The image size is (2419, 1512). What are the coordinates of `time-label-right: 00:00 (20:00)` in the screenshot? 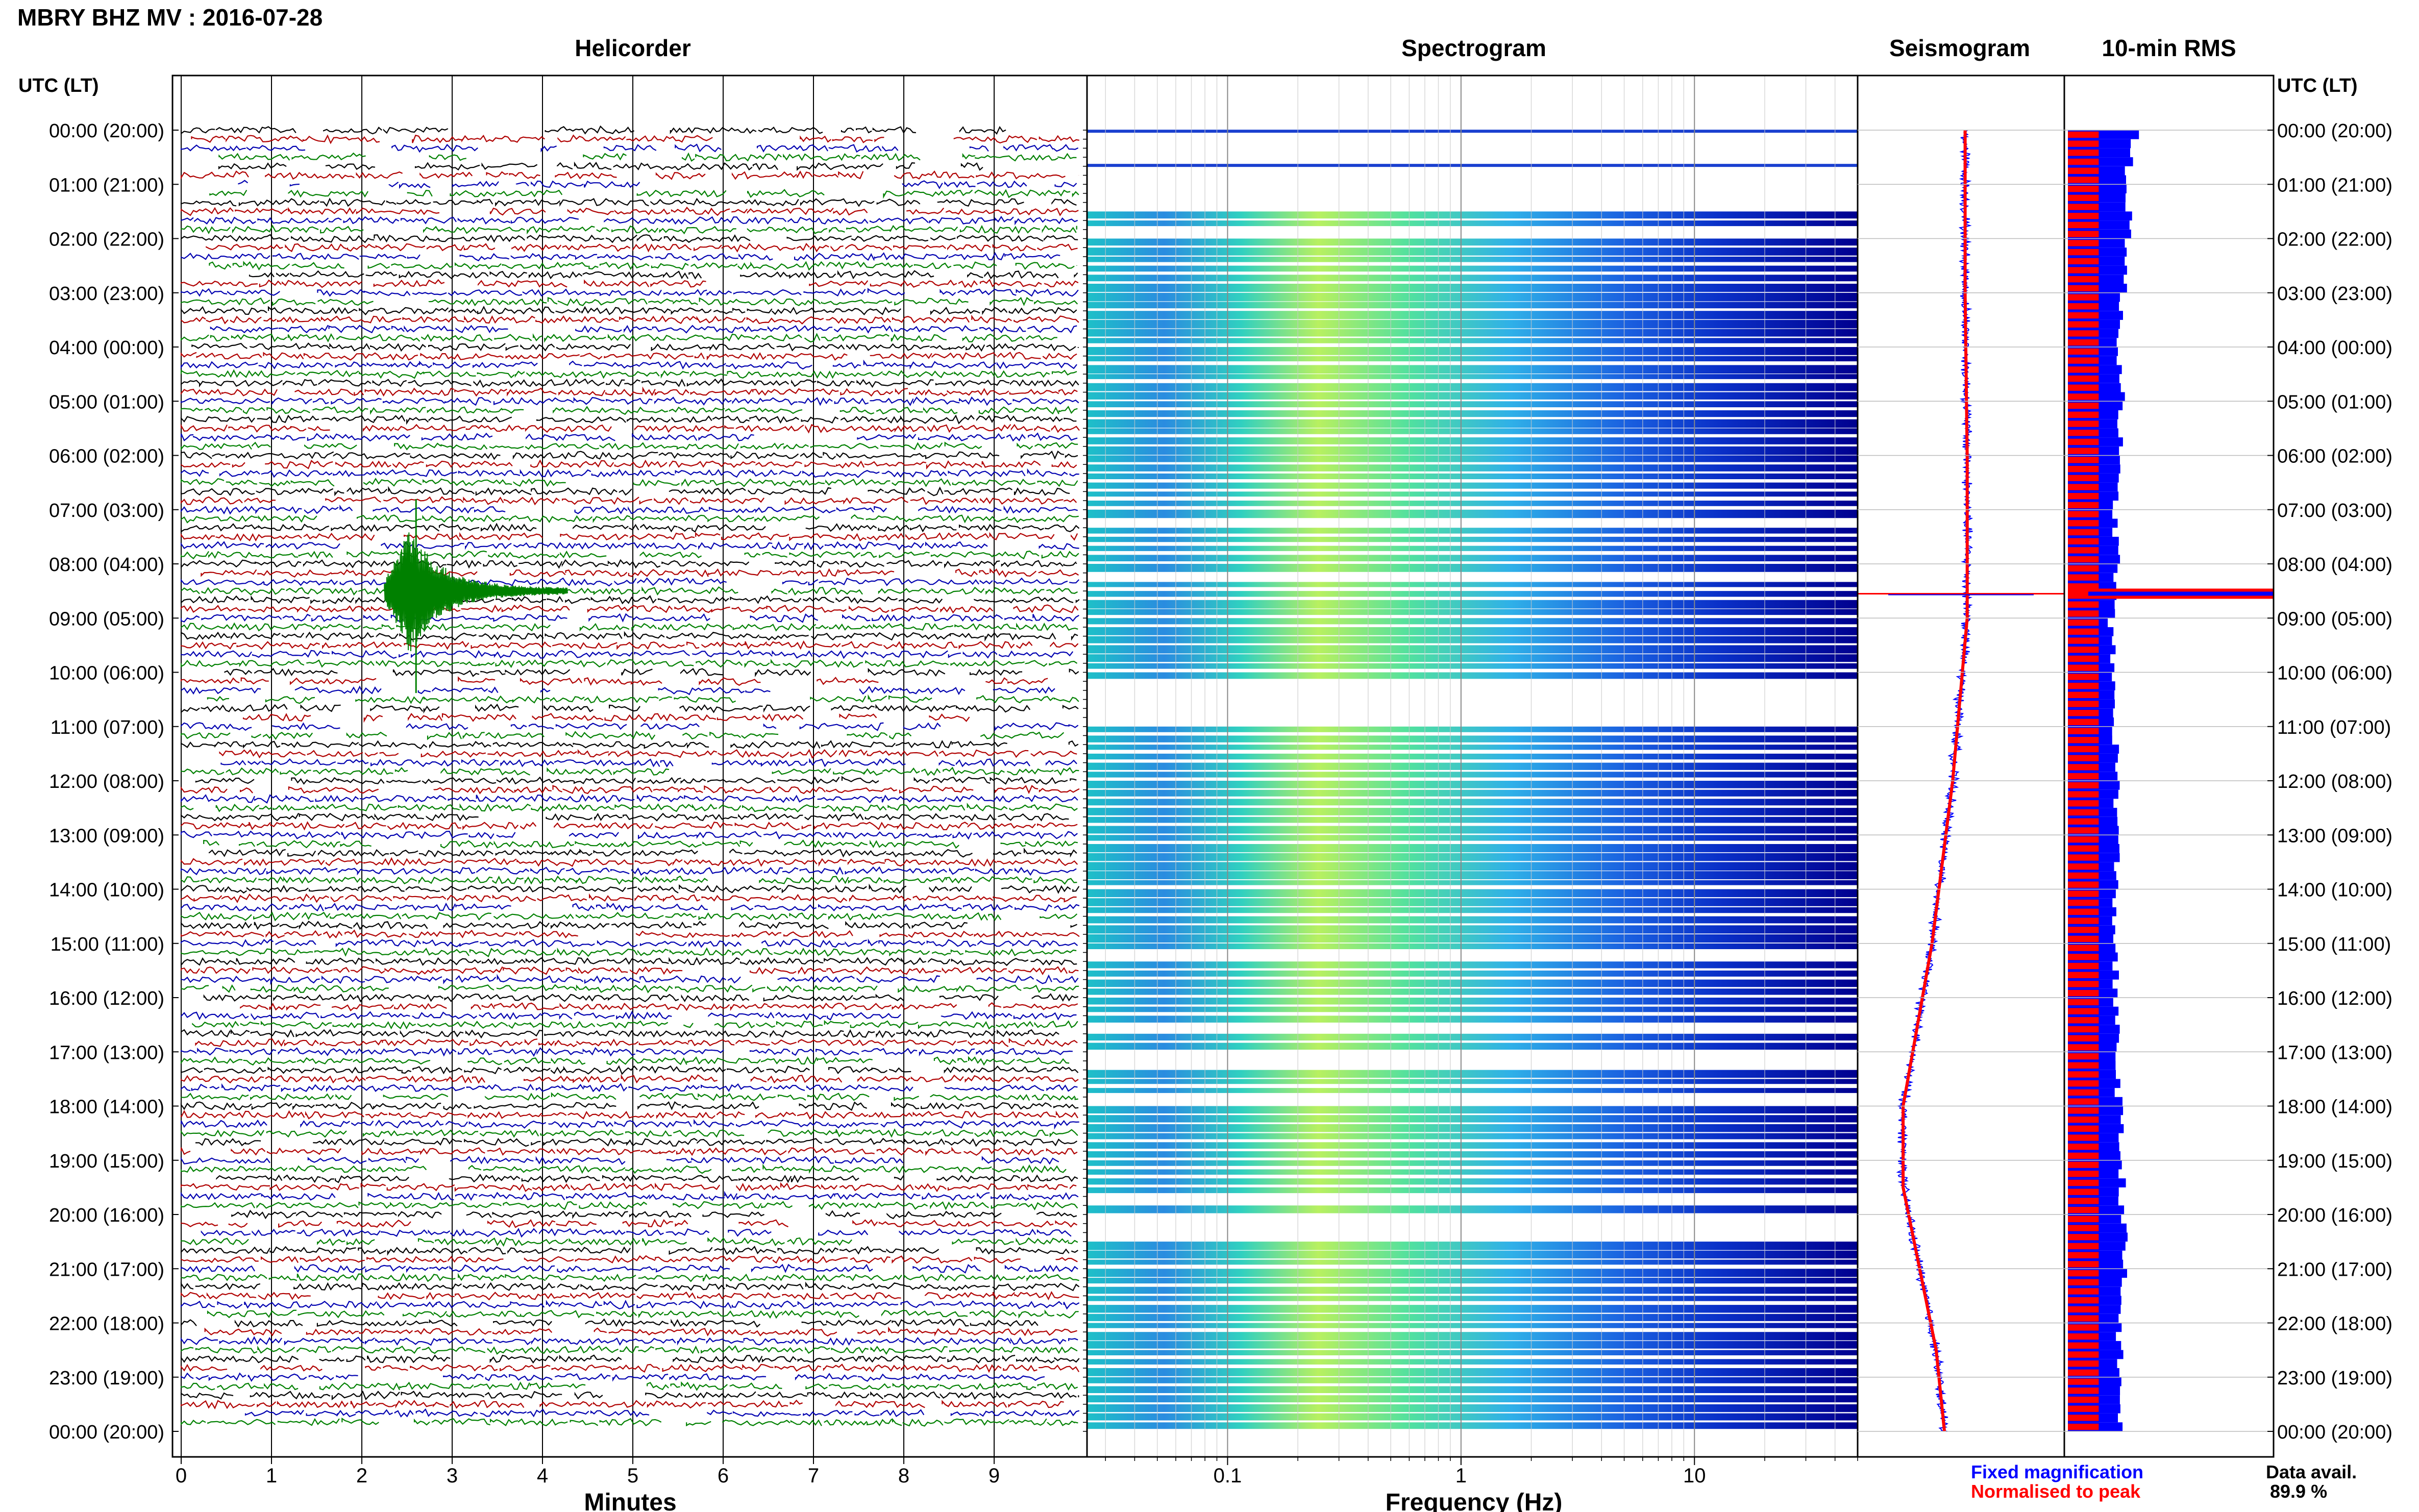 It's located at (2334, 1432).